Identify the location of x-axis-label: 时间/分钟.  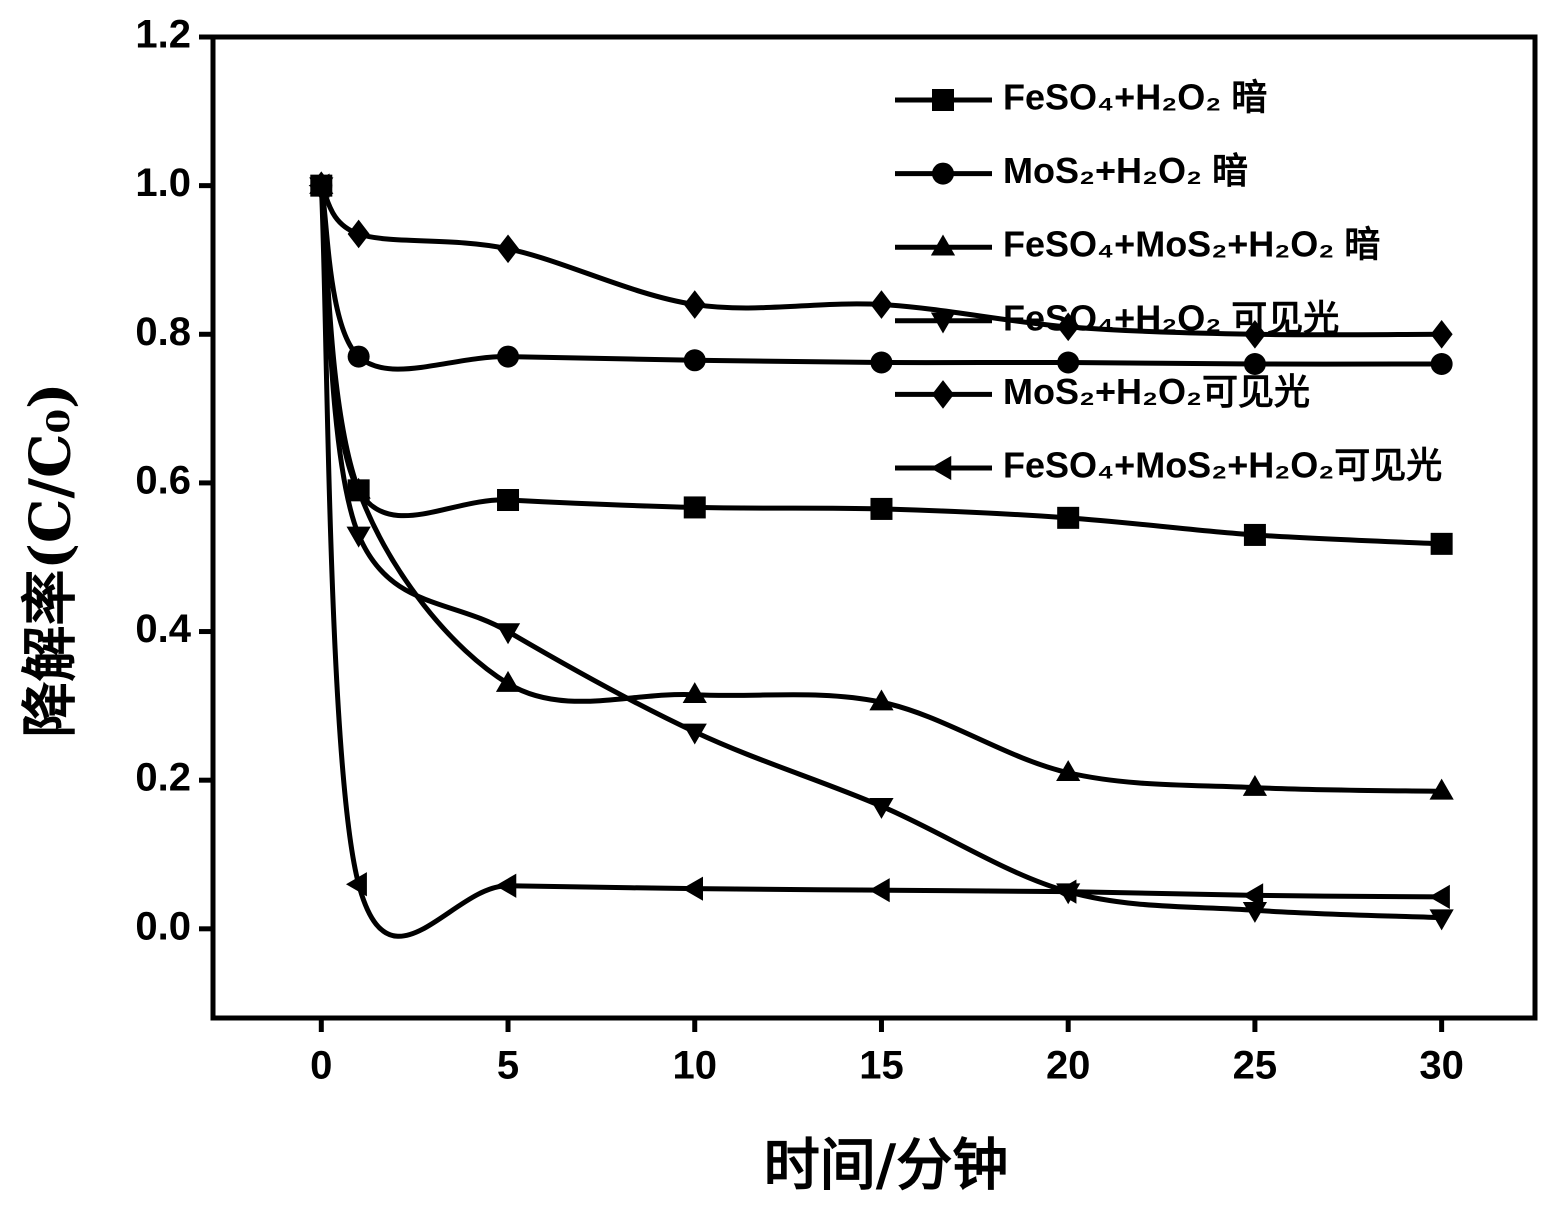
(886, 1166).